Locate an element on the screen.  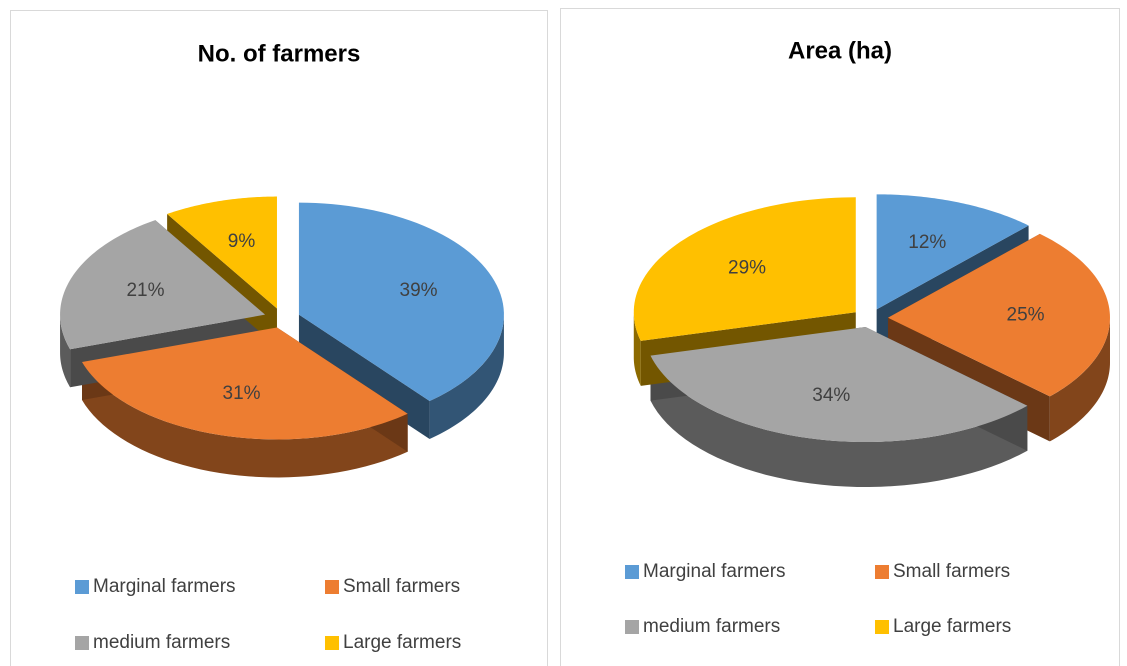
data-label: 31% is located at coordinates (242, 393).